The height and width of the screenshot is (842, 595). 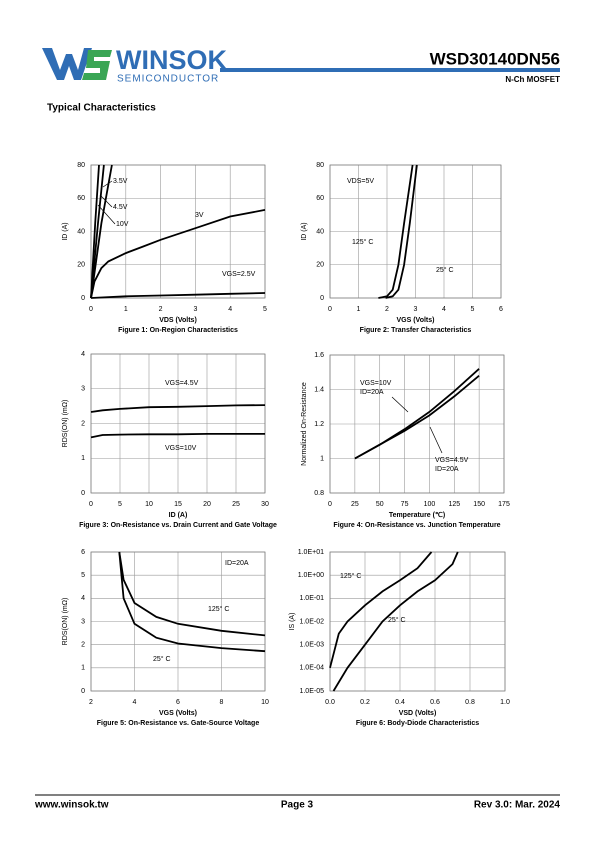 What do you see at coordinates (120, 181) in the screenshot?
I see `curve-label: 3.5V` at bounding box center [120, 181].